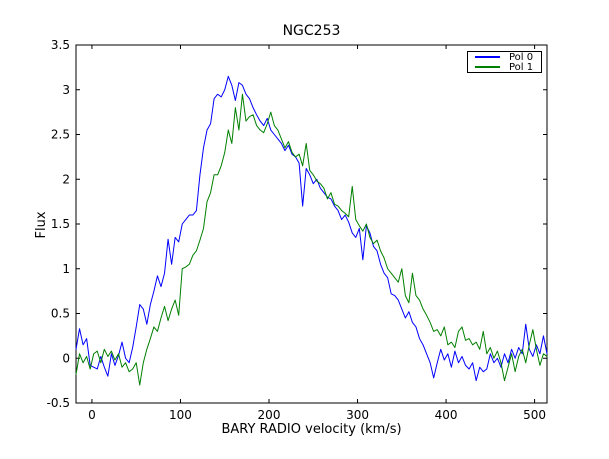 This screenshot has width=609, height=459. I want to click on pol0-line-swatch, so click(487, 57).